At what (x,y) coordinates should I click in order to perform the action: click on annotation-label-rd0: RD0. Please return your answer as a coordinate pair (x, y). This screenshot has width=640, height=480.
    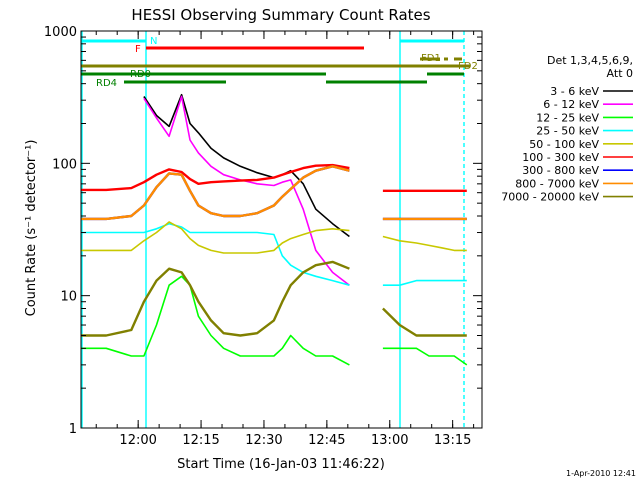
    Looking at the image, I should click on (140, 74).